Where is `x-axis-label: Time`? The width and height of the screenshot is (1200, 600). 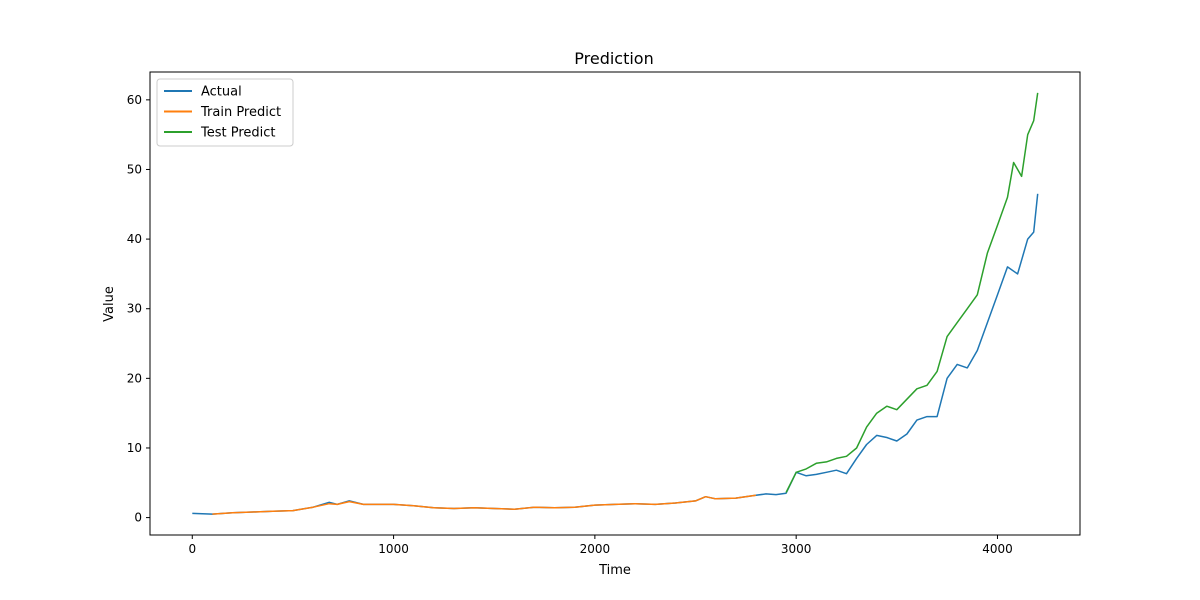 x-axis-label: Time is located at coordinates (614, 570).